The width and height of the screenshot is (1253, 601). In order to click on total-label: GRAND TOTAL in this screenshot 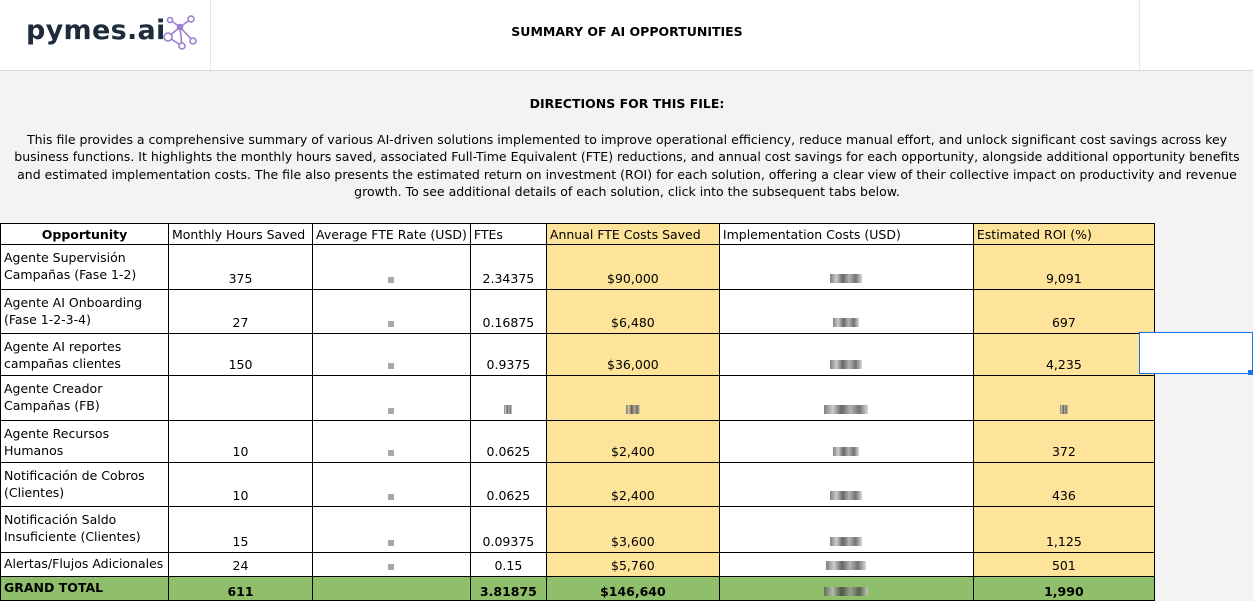, I will do `click(84, 588)`.